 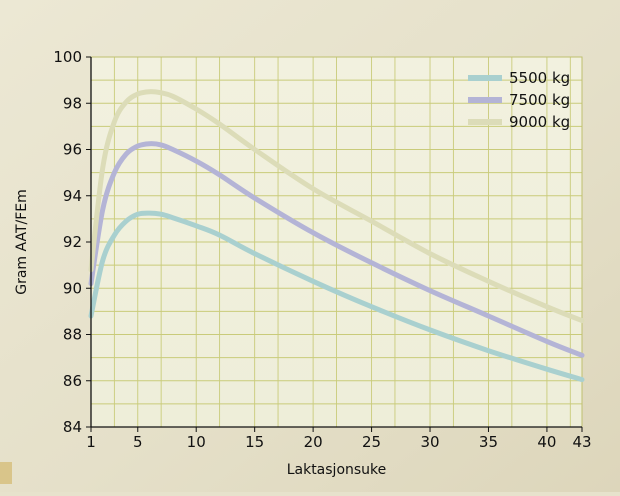 What do you see at coordinates (196, 442) in the screenshot?
I see `x-tick-label: 10` at bounding box center [196, 442].